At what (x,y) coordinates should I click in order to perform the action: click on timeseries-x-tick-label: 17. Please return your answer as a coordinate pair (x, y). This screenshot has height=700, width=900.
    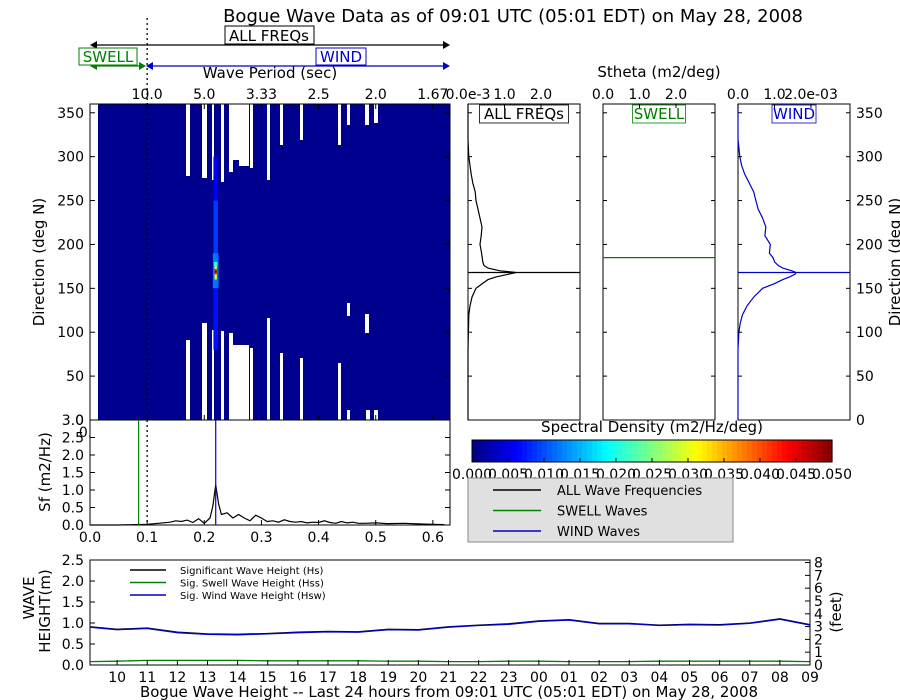
    Looking at the image, I should click on (328, 678).